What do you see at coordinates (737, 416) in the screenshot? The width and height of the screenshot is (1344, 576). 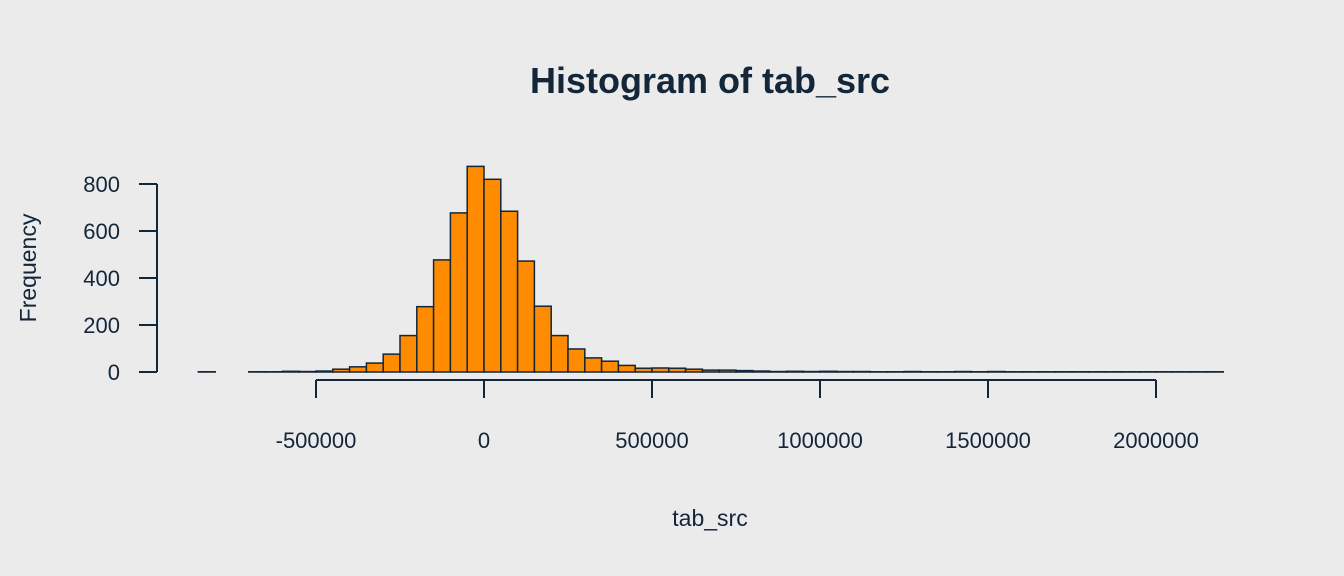 I see `x-axis: -500000 0 500000 1000000 1500000 2000000` at bounding box center [737, 416].